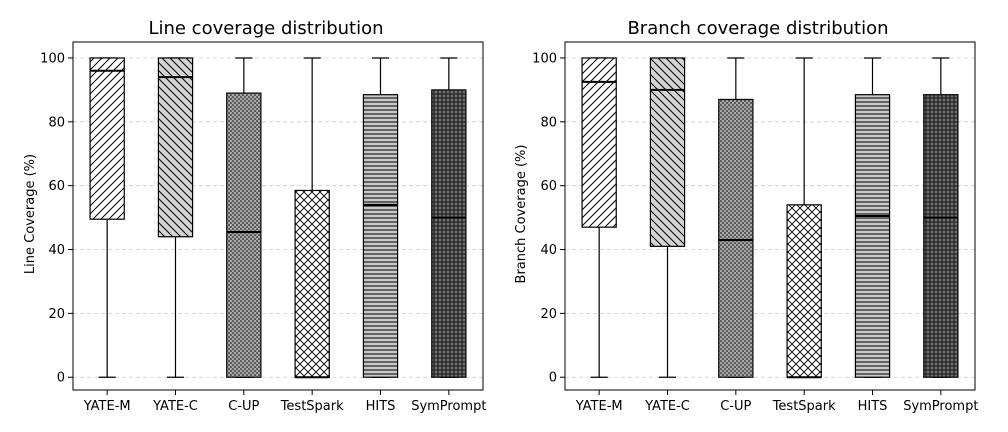 The width and height of the screenshot is (1008, 432). I want to click on chart-title: Branch coverage distribution, so click(757, 28).